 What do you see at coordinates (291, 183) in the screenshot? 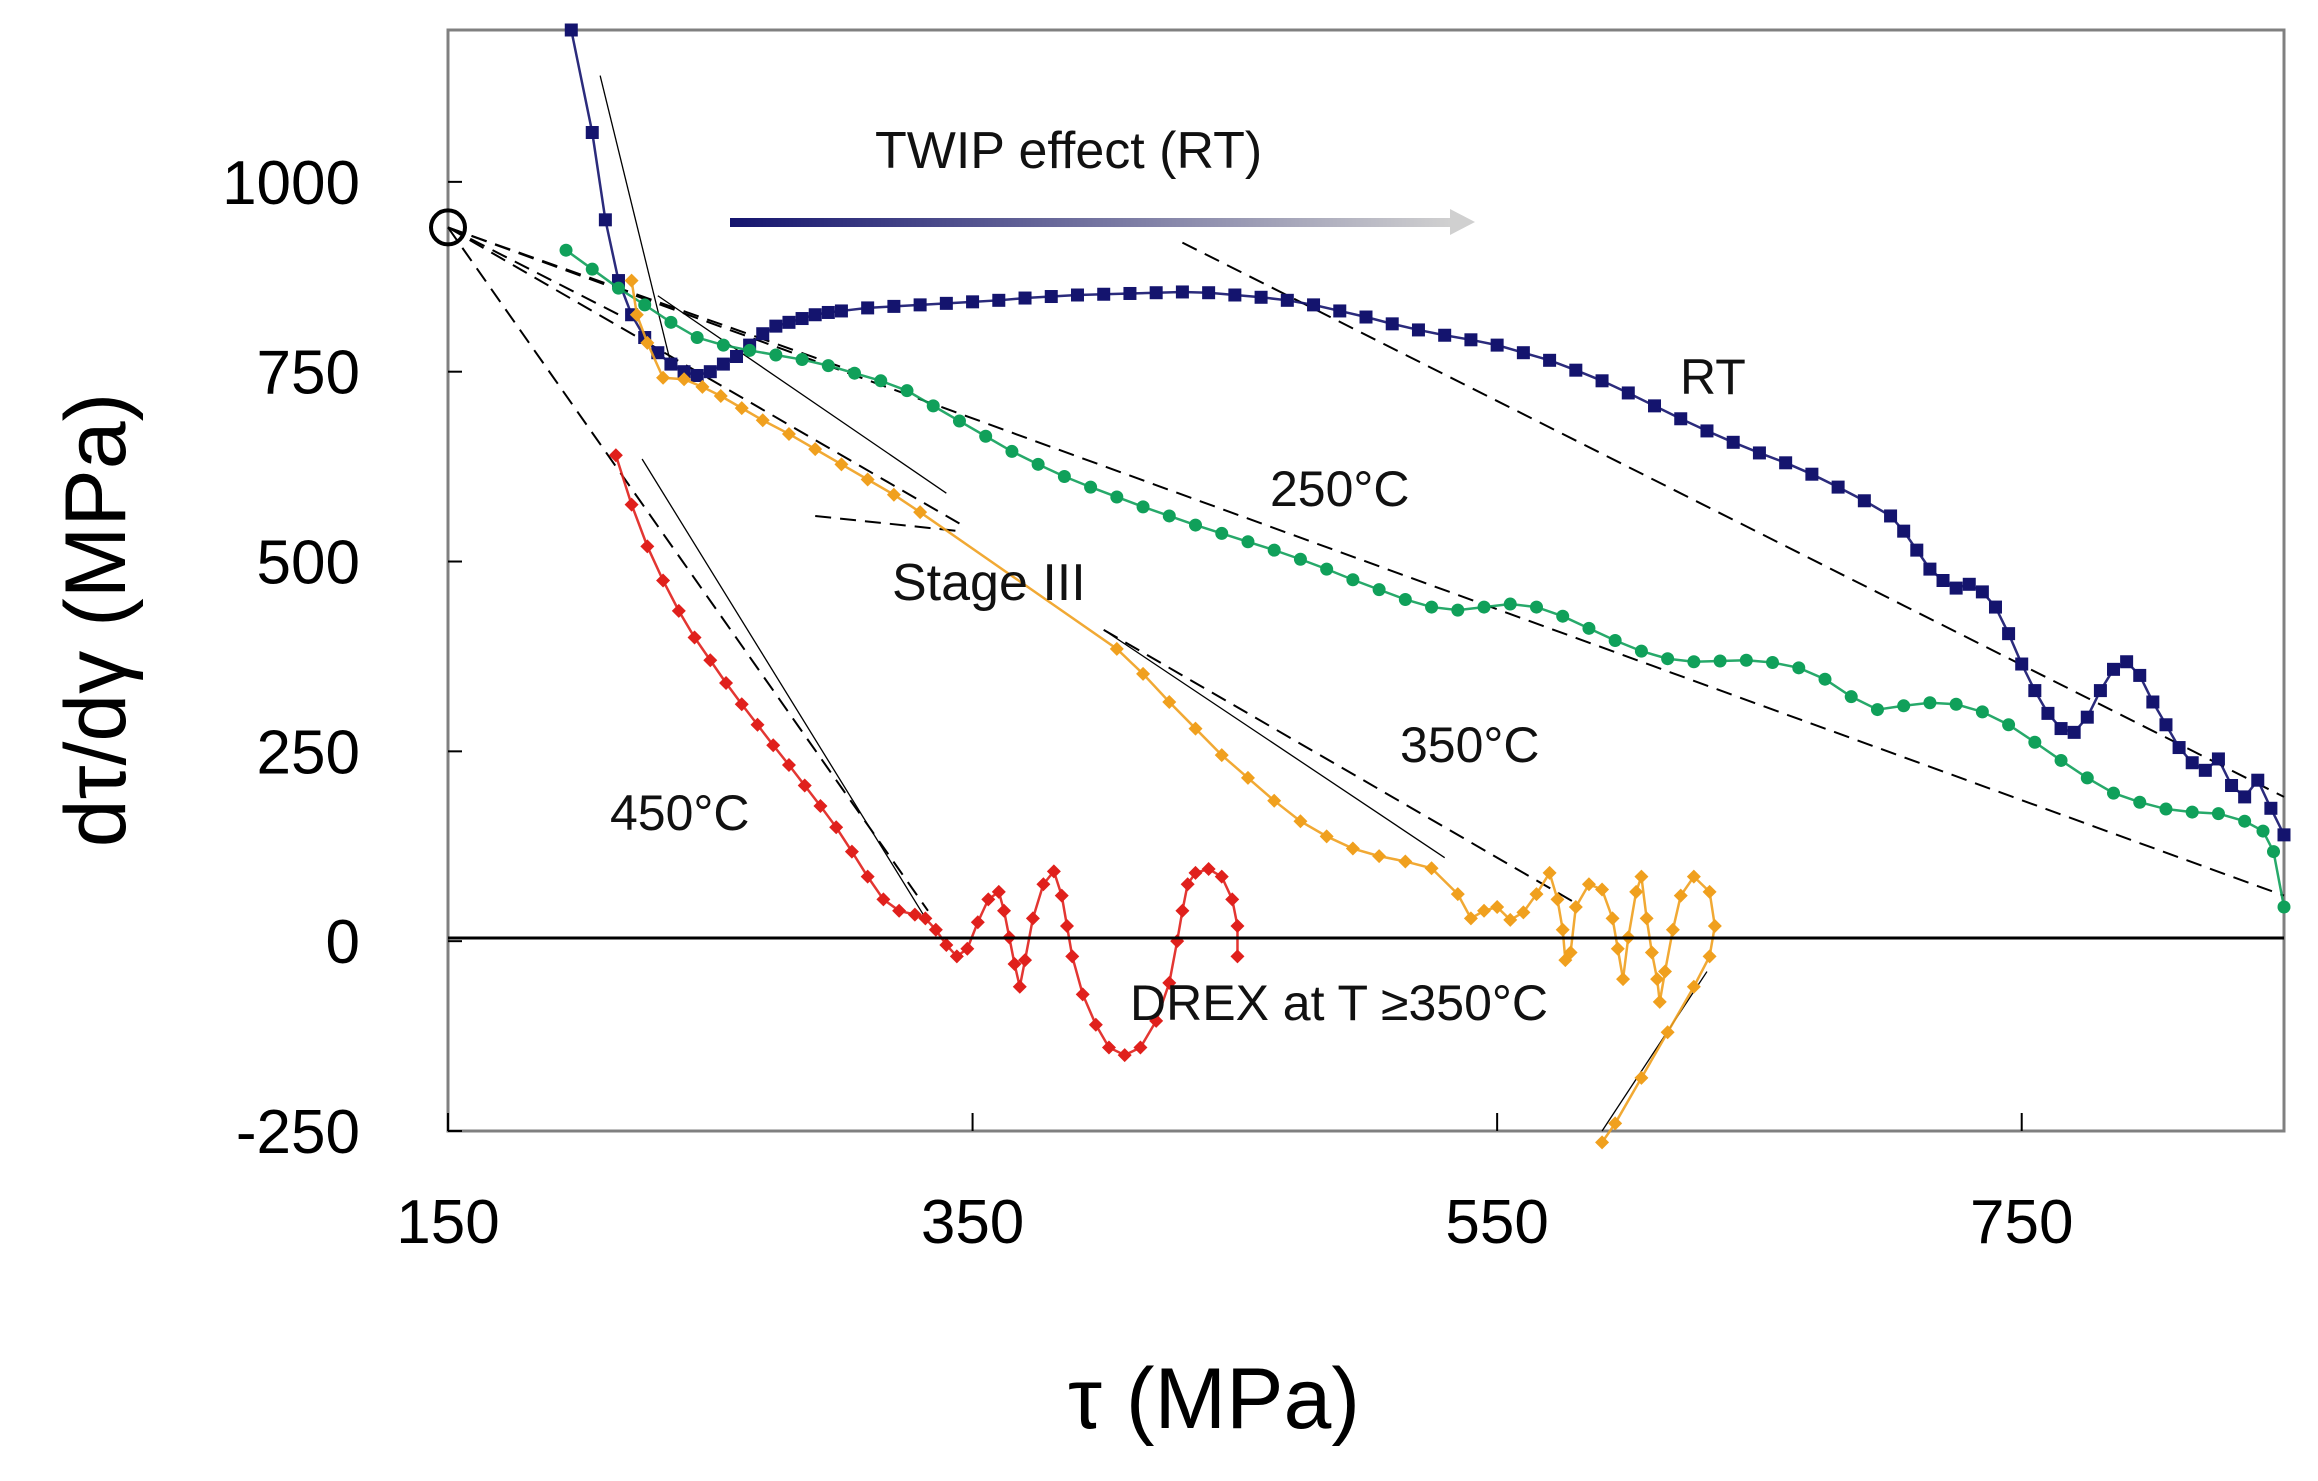
I see `y-tick-label: 1000` at bounding box center [291, 183].